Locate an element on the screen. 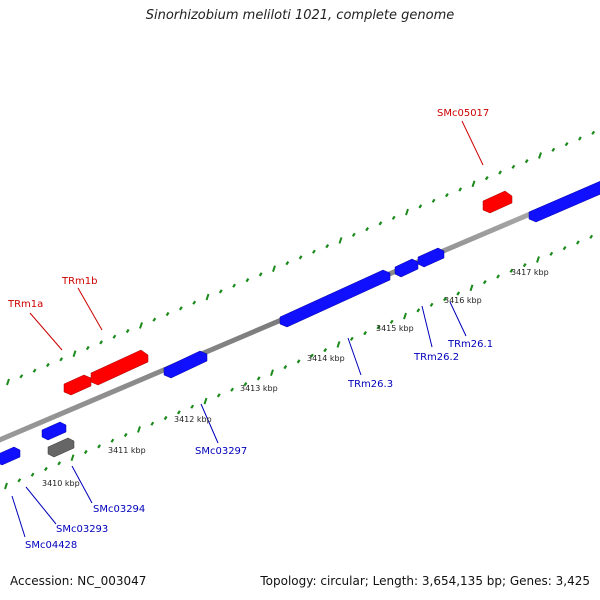 The height and width of the screenshot is (600, 600). accession-text: Accession: NC_003047 is located at coordinates (78, 581).